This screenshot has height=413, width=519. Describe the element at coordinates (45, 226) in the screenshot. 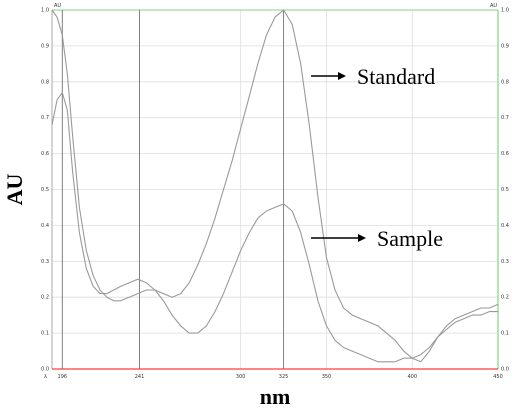

I see `y-tick-label-left: 0.4` at that location.